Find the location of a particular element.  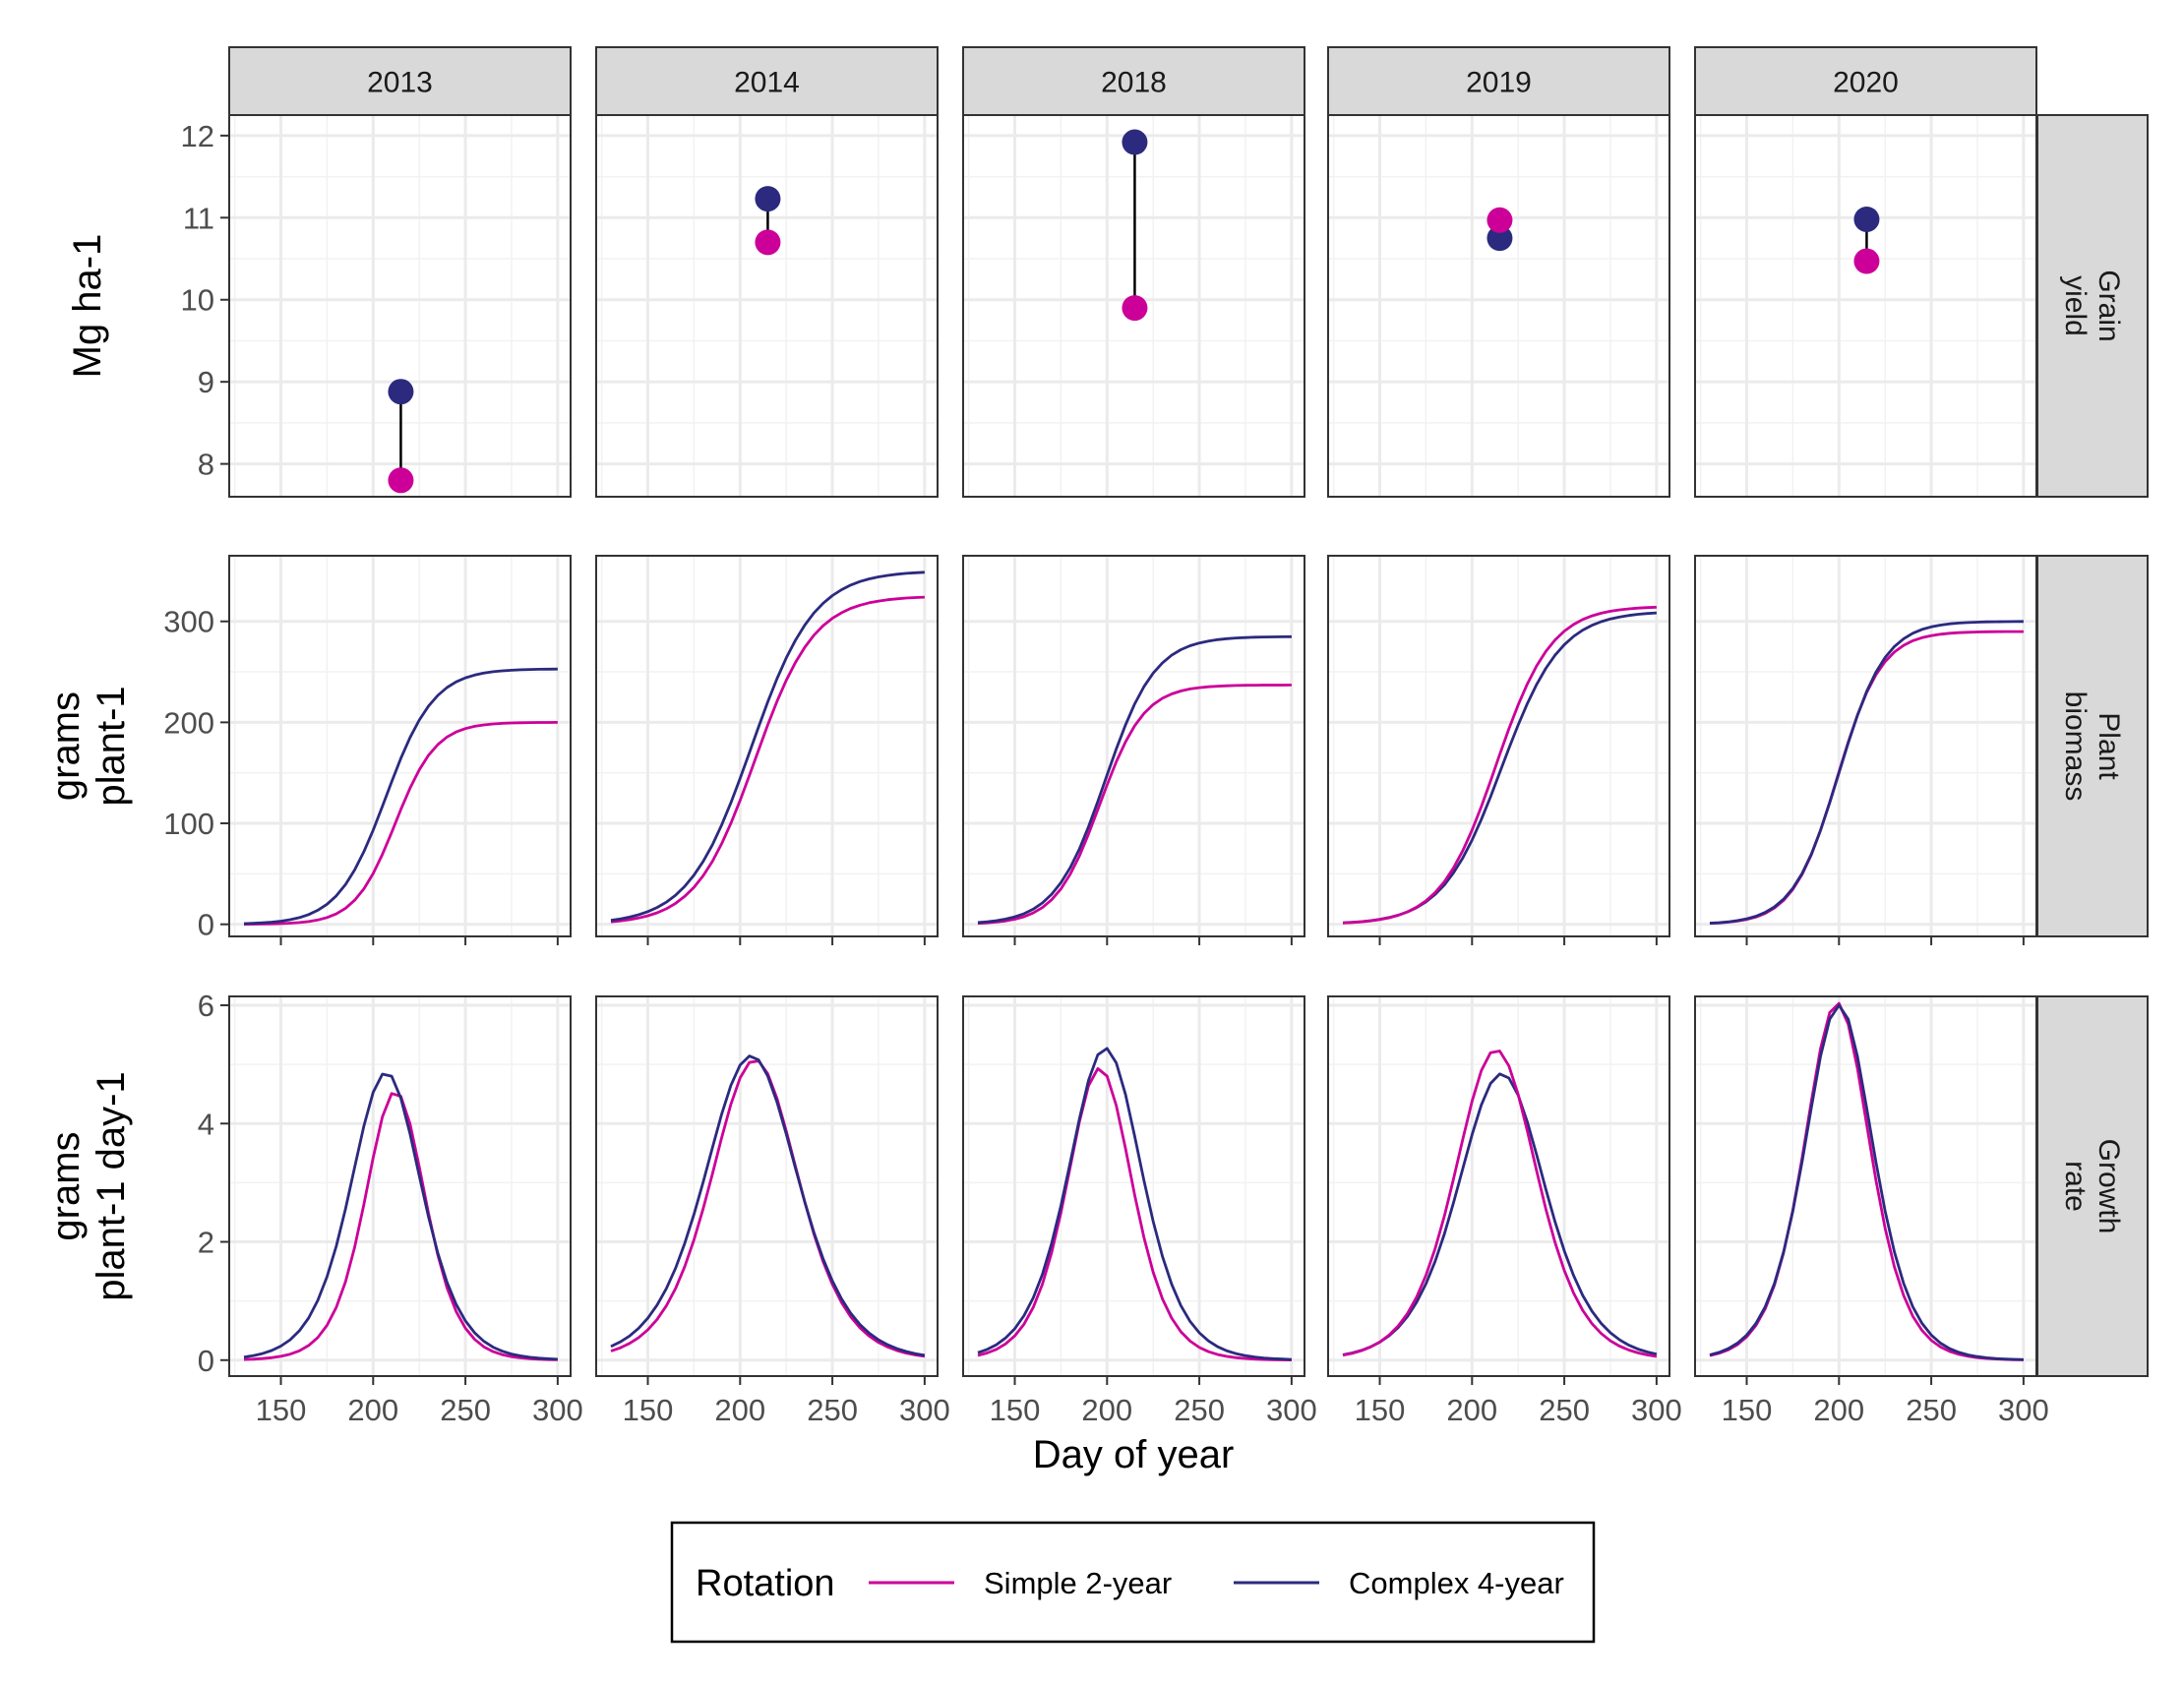

row-strip-biomass: Plantbiomass is located at coordinates (2092, 746).